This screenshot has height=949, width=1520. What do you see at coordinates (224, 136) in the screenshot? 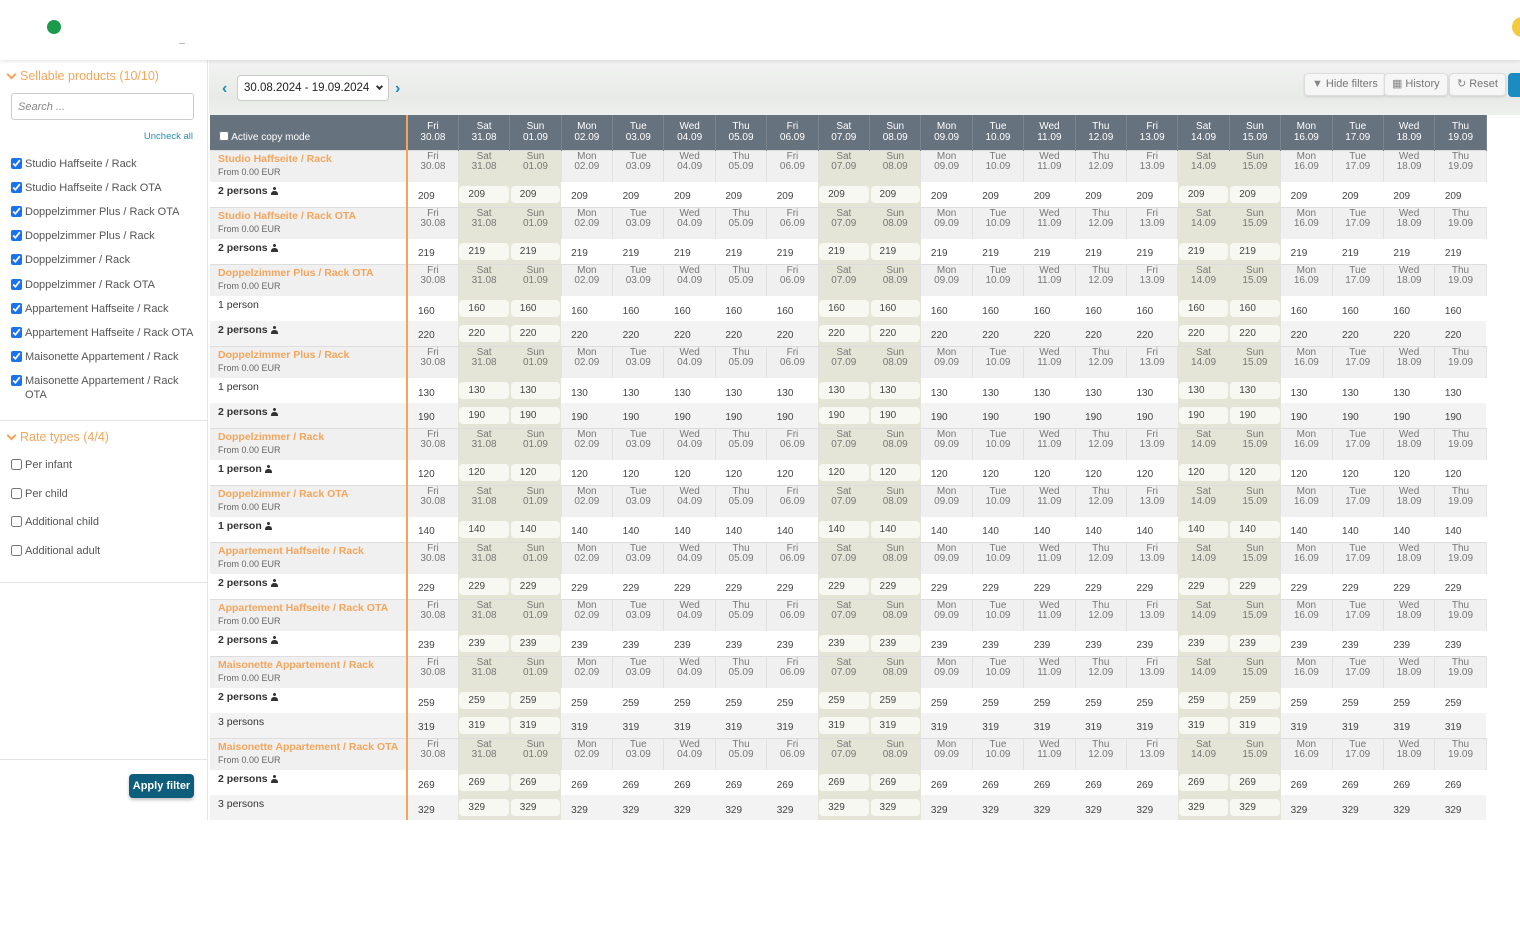
I see `copy-mode-checkbox` at bounding box center [224, 136].